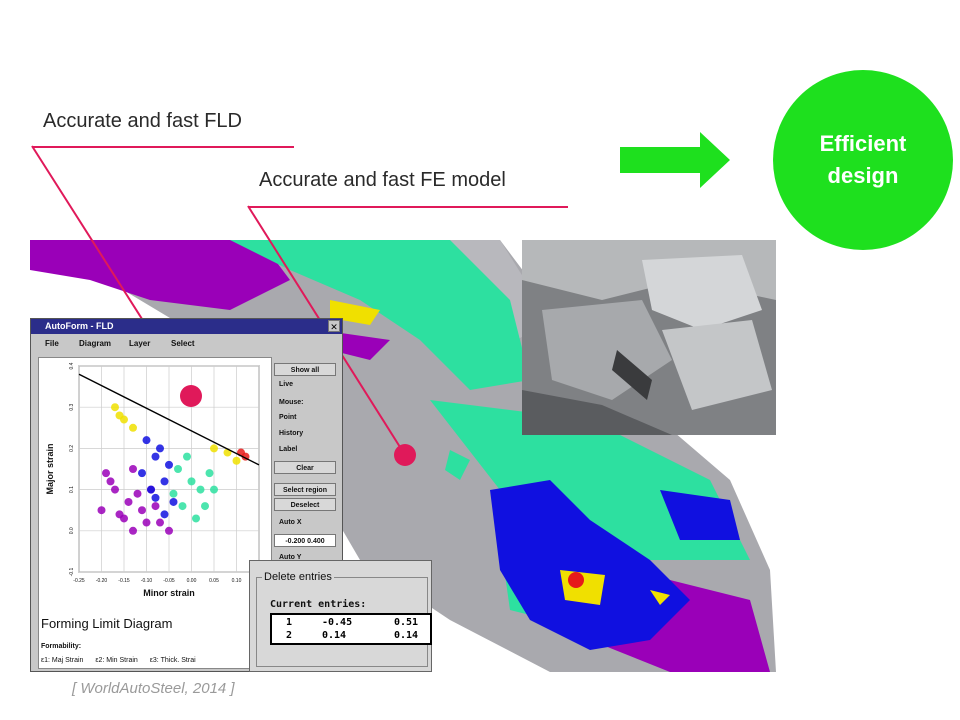  What do you see at coordinates (52, 343) in the screenshot?
I see `menu-file: File` at bounding box center [52, 343].